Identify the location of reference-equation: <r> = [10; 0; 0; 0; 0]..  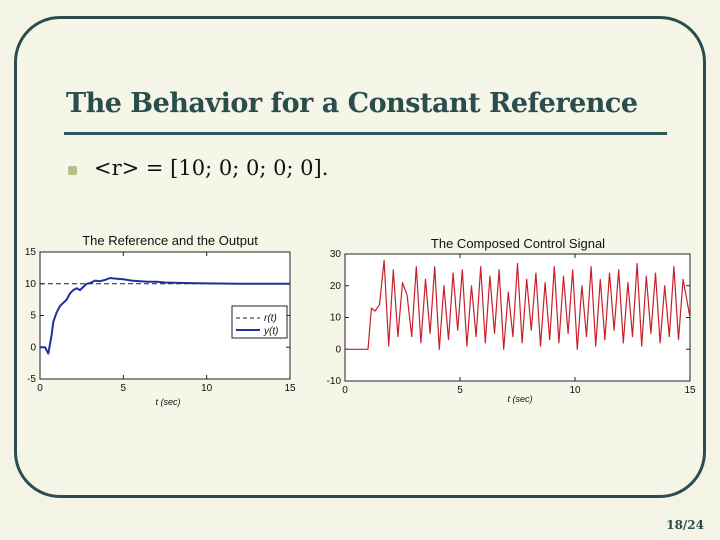
(211, 168).